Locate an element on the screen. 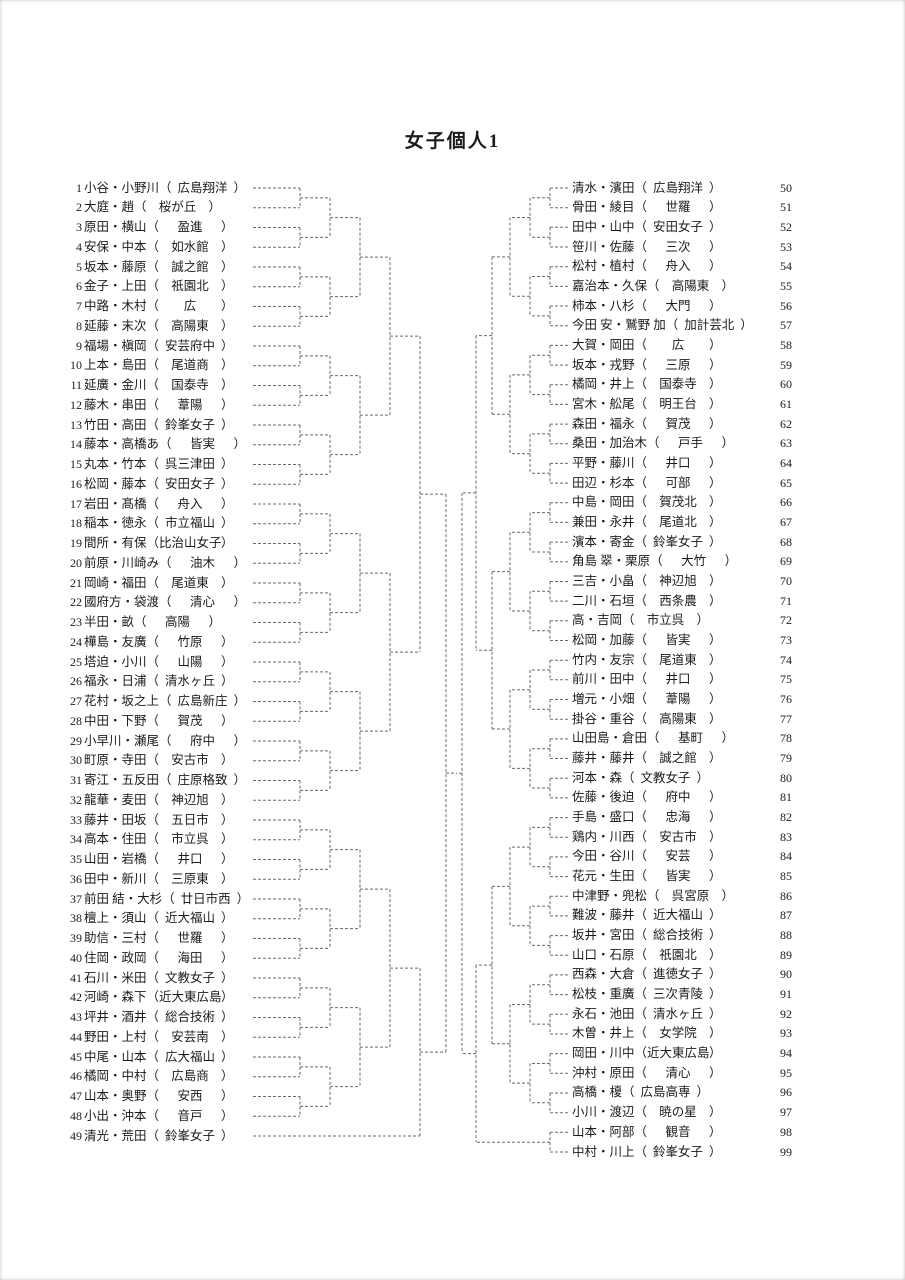 The width and height of the screenshot is (905, 1280). entry-number: 30 is located at coordinates (76, 760).